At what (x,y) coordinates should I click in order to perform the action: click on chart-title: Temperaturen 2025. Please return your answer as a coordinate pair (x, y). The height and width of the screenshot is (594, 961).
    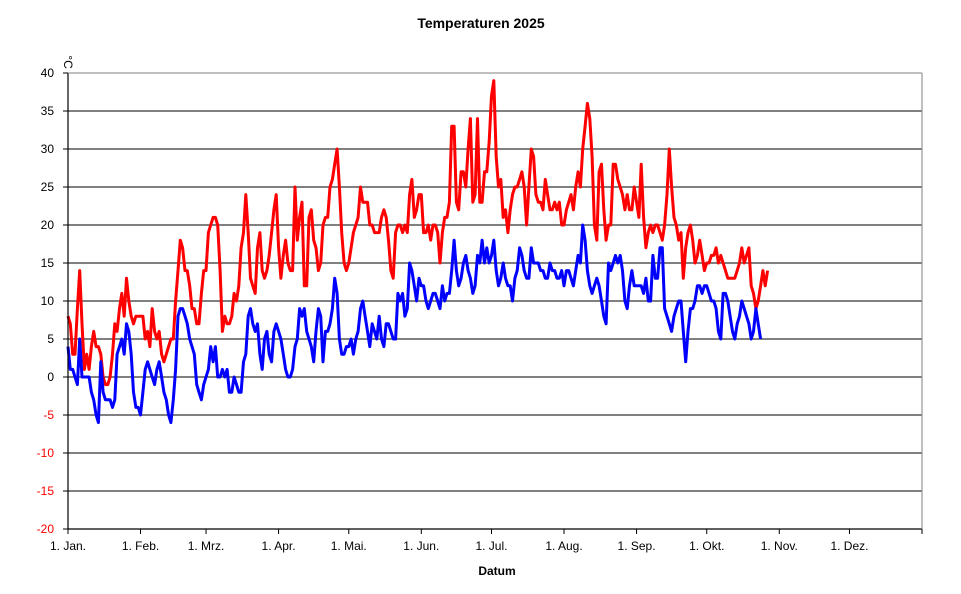
    Looking at the image, I should click on (481, 23).